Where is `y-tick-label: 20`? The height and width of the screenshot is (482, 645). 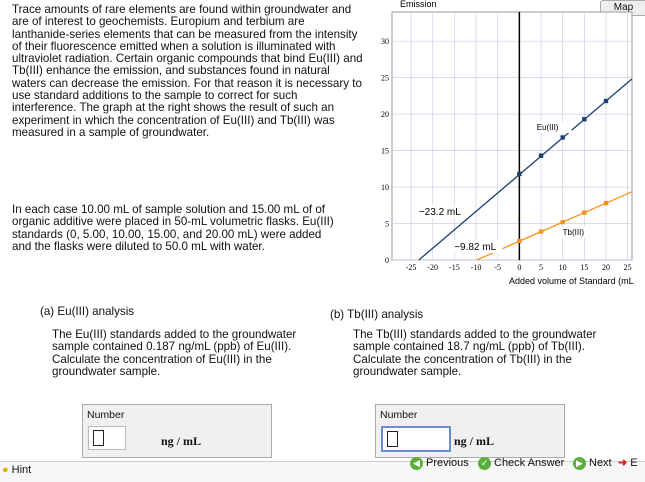 y-tick-label: 20 is located at coordinates (385, 114).